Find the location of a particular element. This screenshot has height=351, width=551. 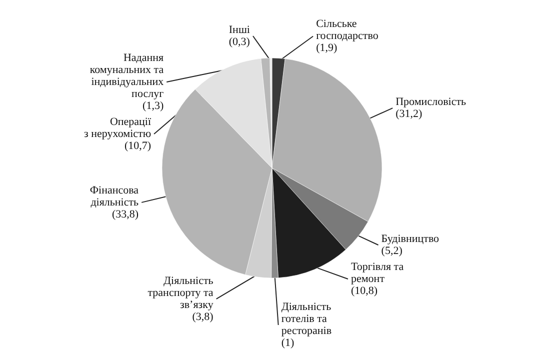

slice-label: Промисловість is located at coordinates (431, 102).